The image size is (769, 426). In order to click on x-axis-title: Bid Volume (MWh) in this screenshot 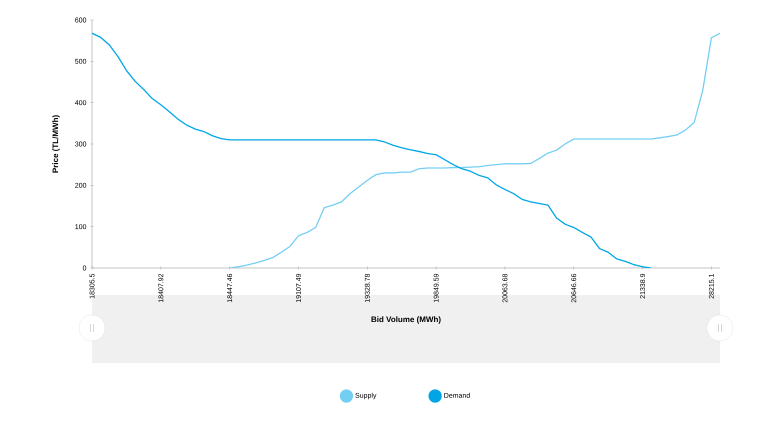, I will do `click(406, 320)`.